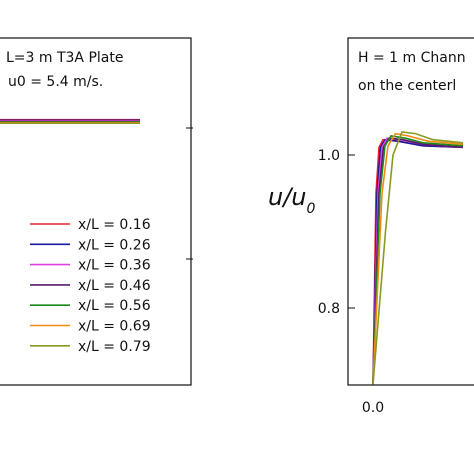  What do you see at coordinates (114, 306) in the screenshot?
I see `legend-label-4: x/L = 0.56` at bounding box center [114, 306].